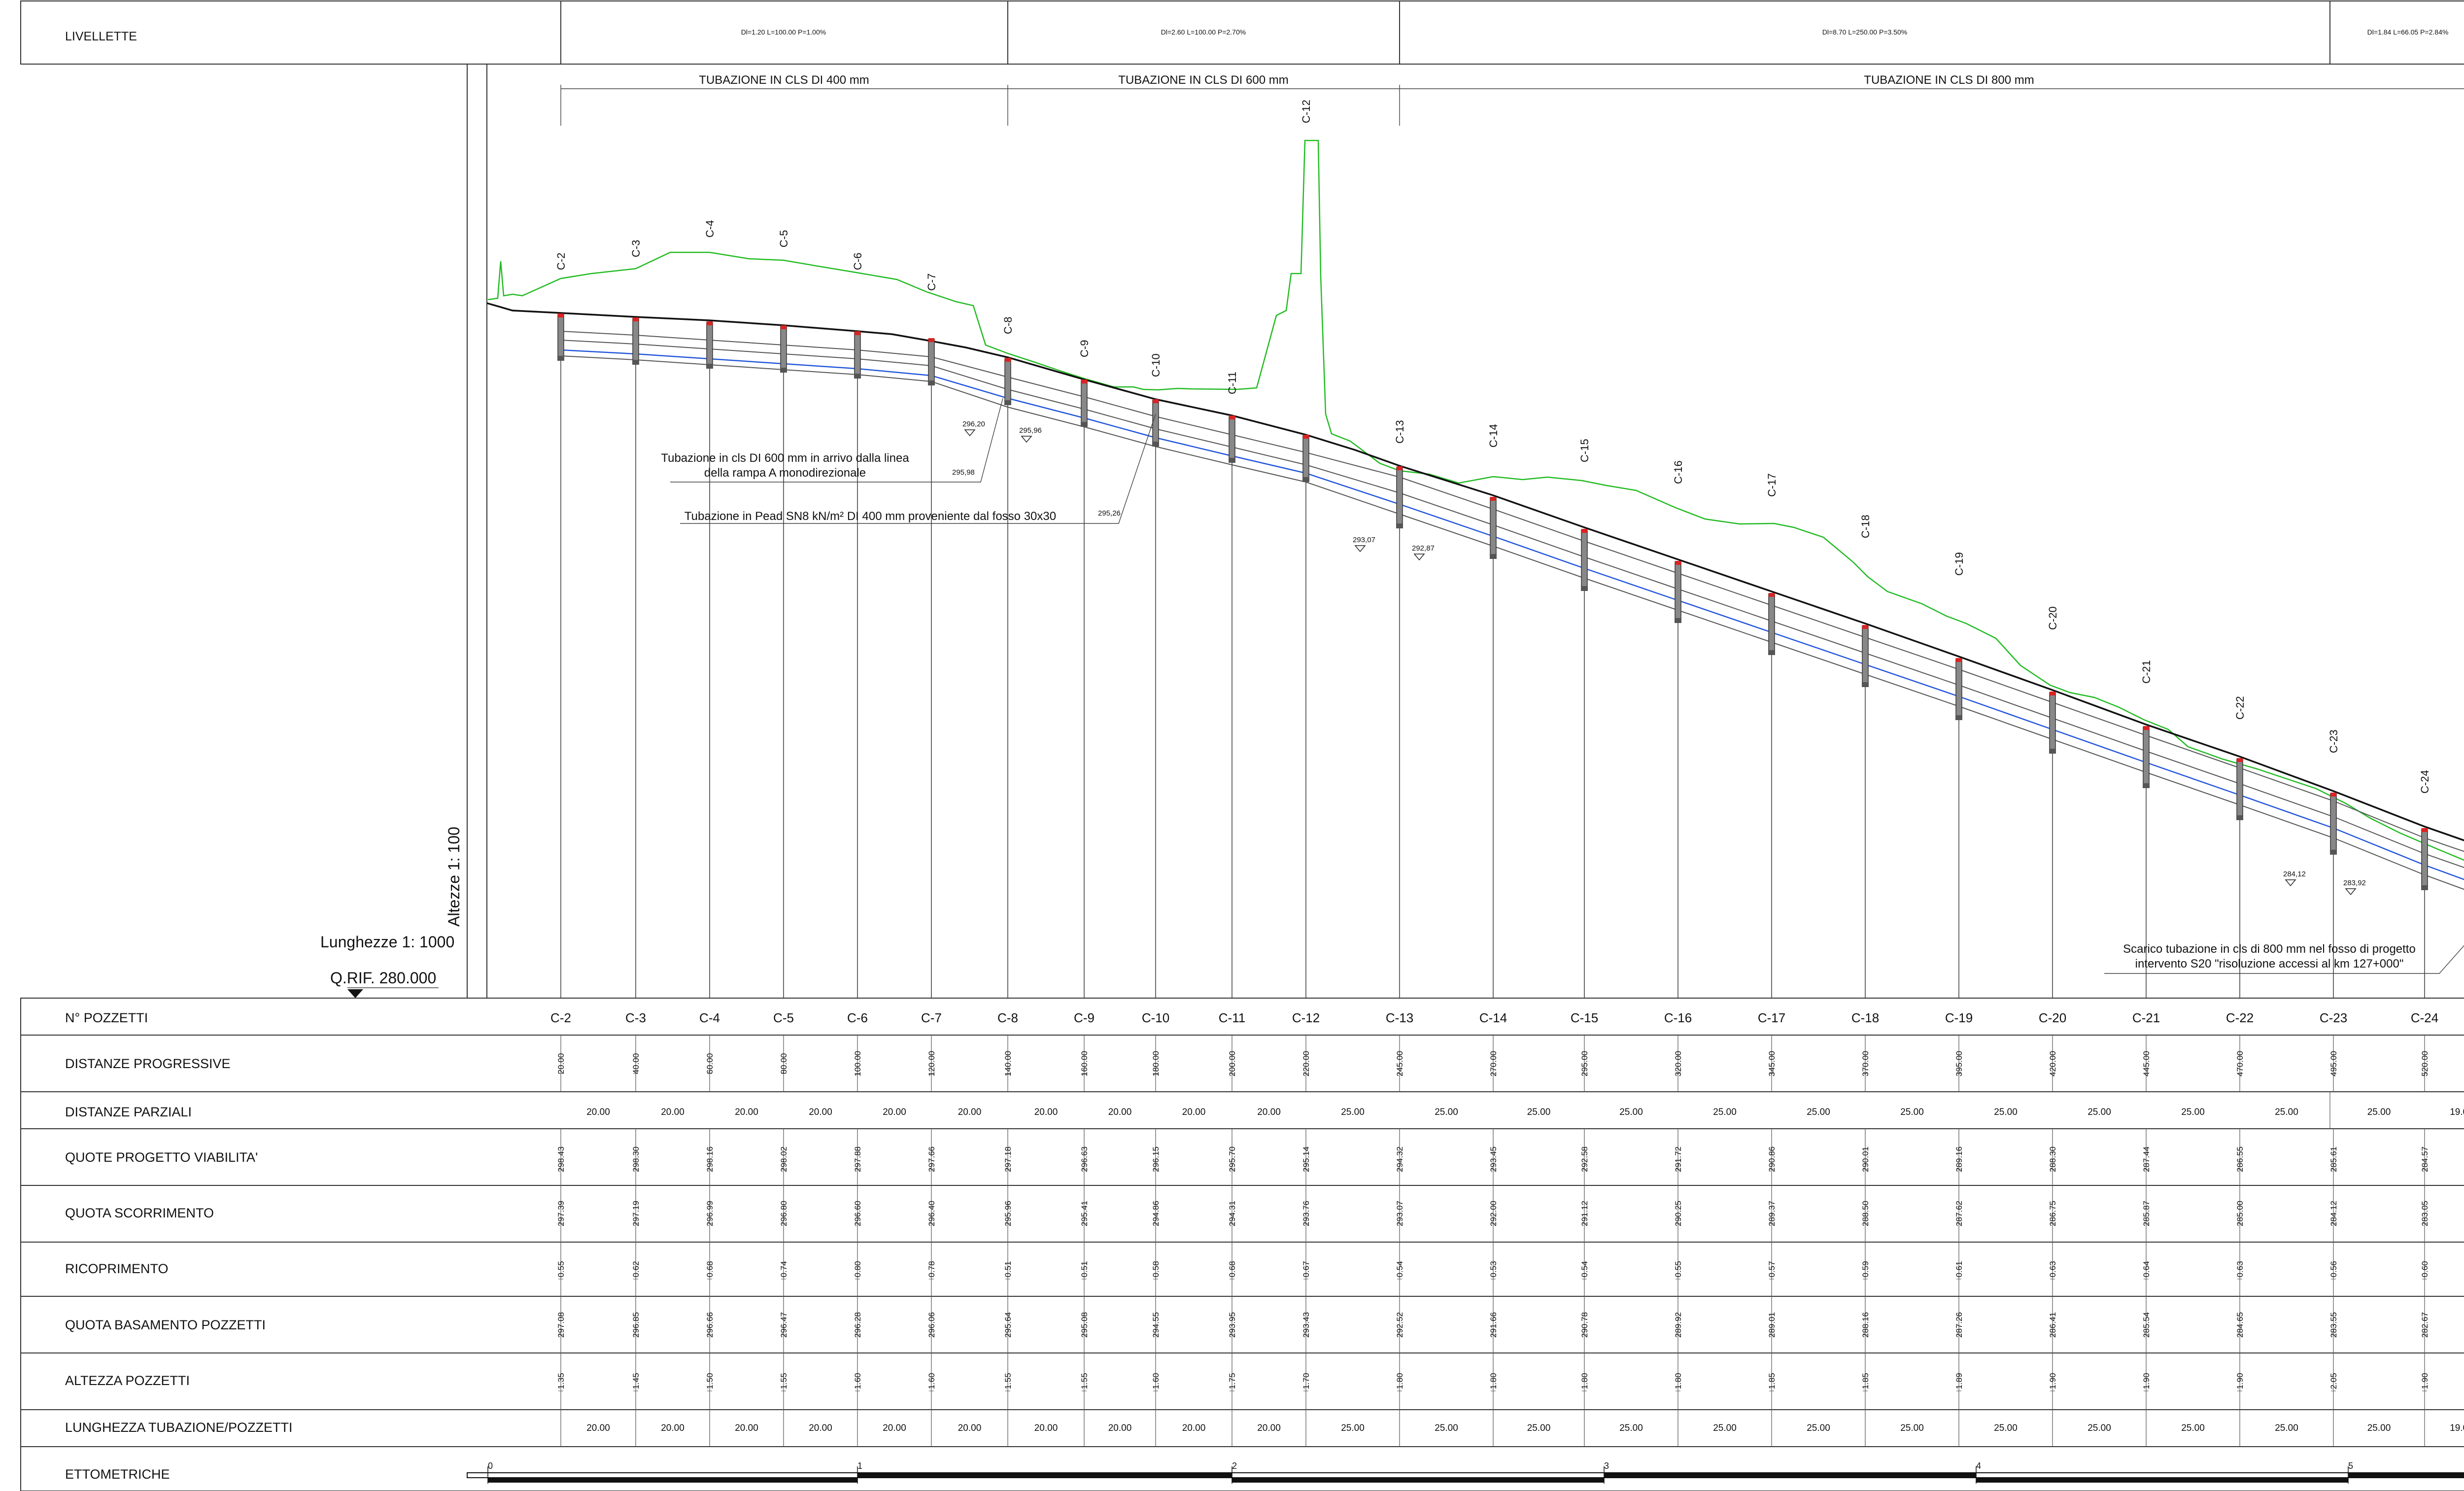 The width and height of the screenshot is (2464, 1491). Describe the element at coordinates (1678, 472) in the screenshot. I see `well-label-c-16: C-16` at that location.